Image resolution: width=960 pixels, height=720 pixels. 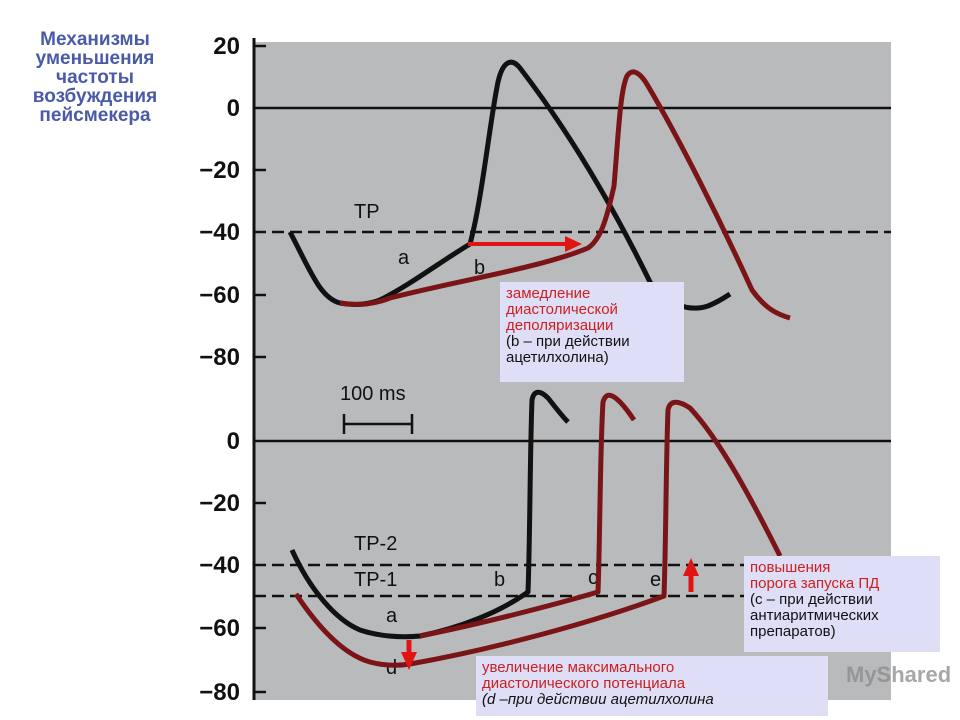 What do you see at coordinates (95, 115) in the screenshot?
I see `title-line-5: пейсмекера` at bounding box center [95, 115].